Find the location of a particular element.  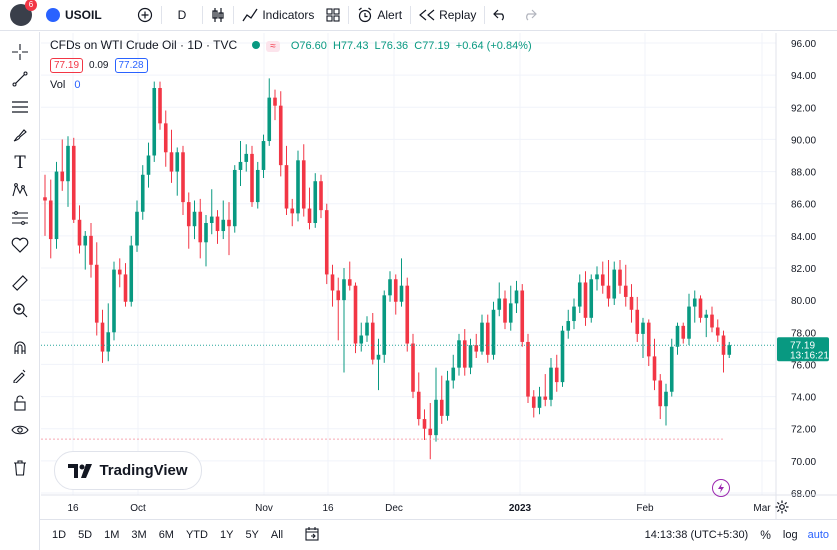

calendar-goto-icon is located at coordinates (312, 535).